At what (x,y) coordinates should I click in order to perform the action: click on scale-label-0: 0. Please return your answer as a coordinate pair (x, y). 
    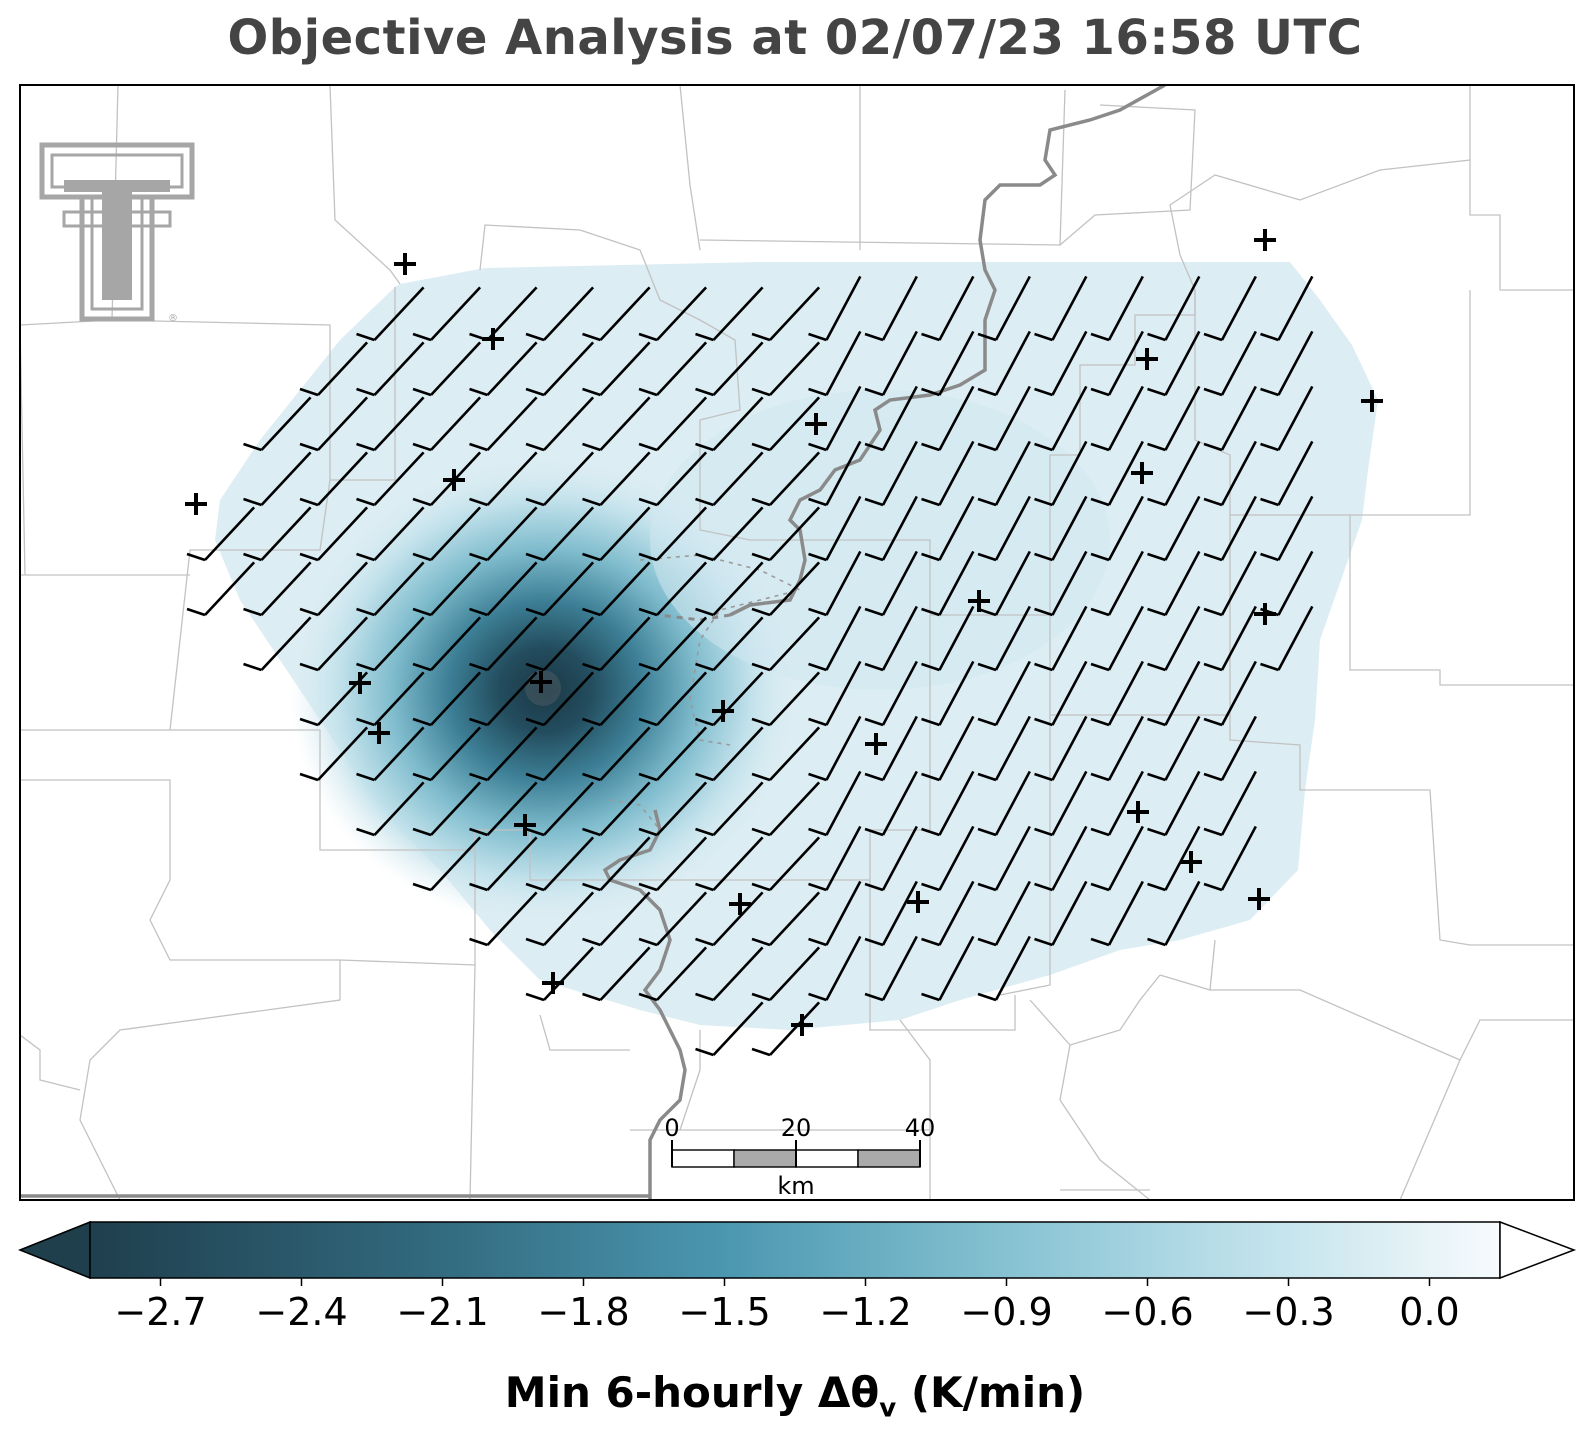
    Looking at the image, I should click on (671, 1128).